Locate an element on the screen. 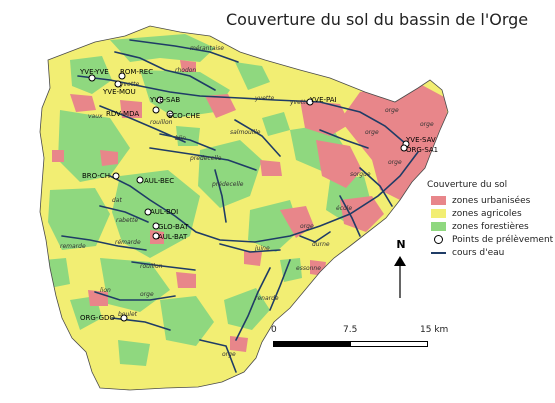 This screenshot has height=403, width=555. river-lion is located at coordinates (220, 196).